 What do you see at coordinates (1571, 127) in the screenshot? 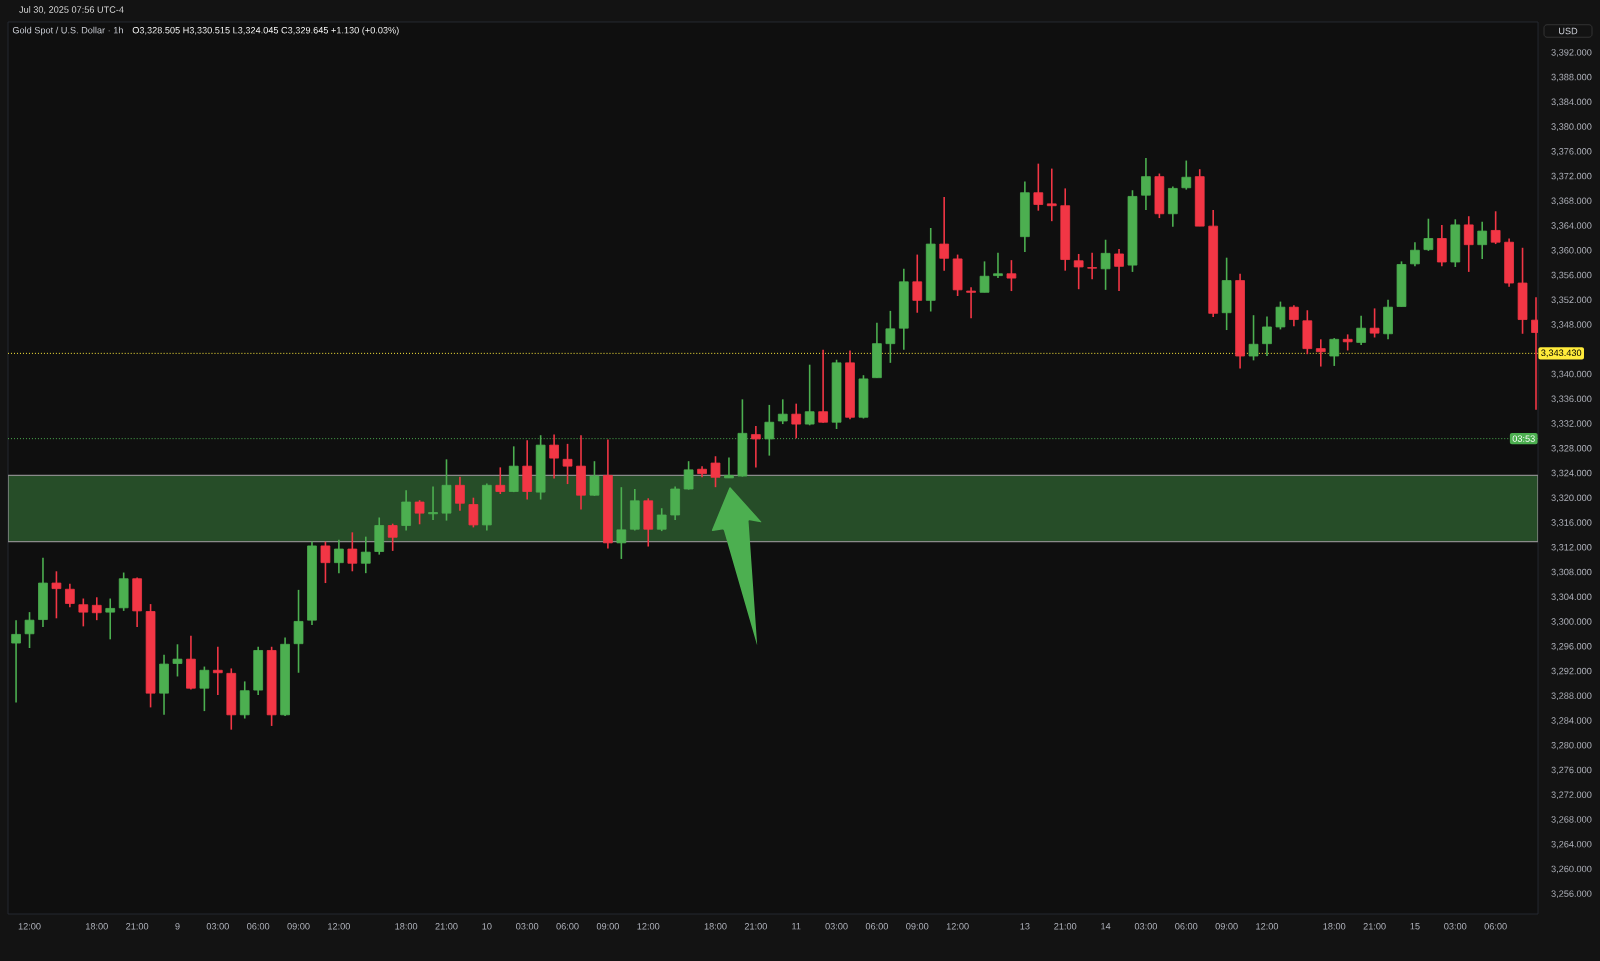
I see `y-tick-label: 3,380.000` at bounding box center [1571, 127].